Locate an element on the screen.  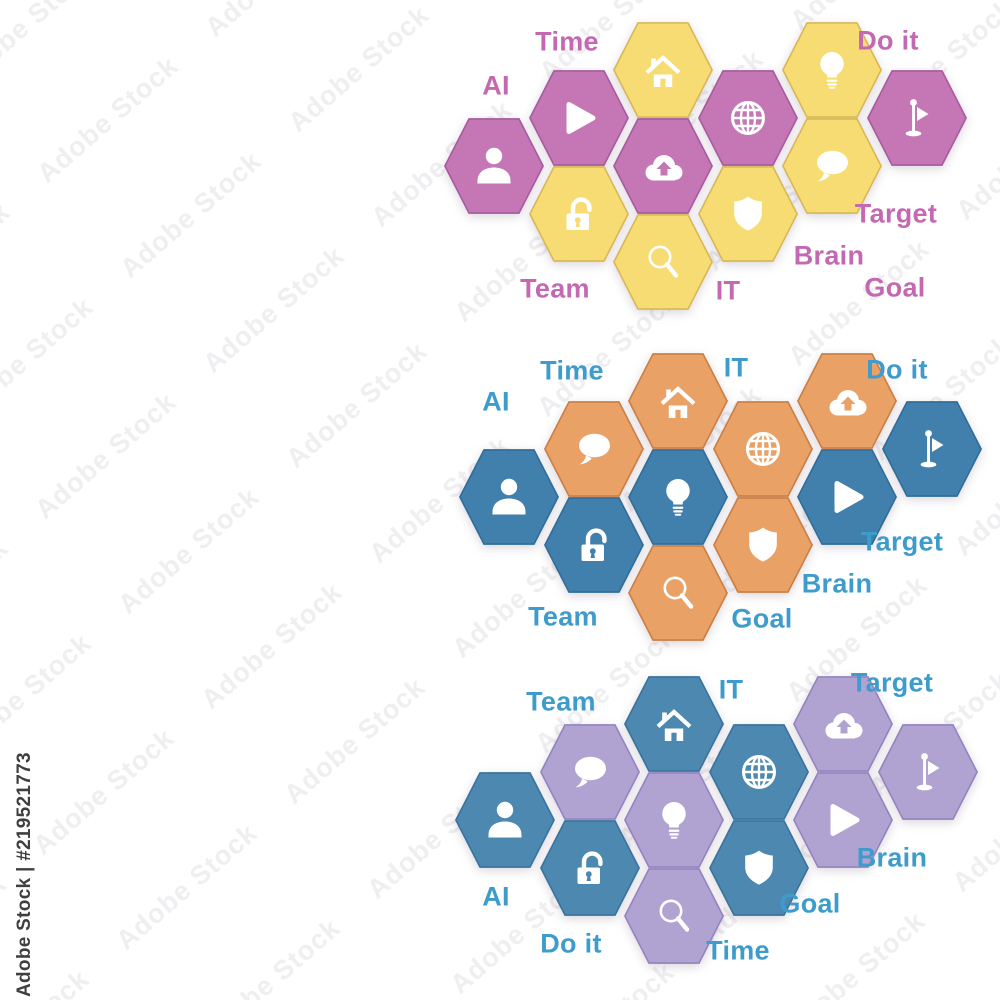
hexagon-globe is located at coordinates (747, 118).